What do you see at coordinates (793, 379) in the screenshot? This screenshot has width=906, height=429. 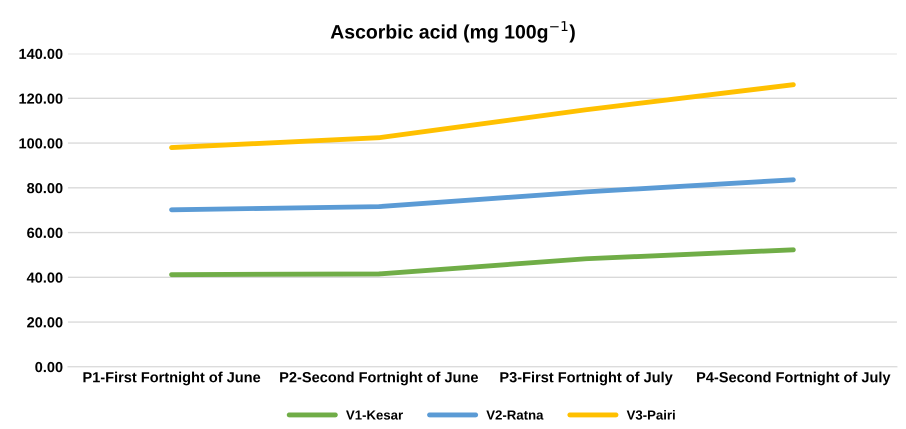 I see `x-tick-label: P4-Second Fortnight of July` at bounding box center [793, 379].